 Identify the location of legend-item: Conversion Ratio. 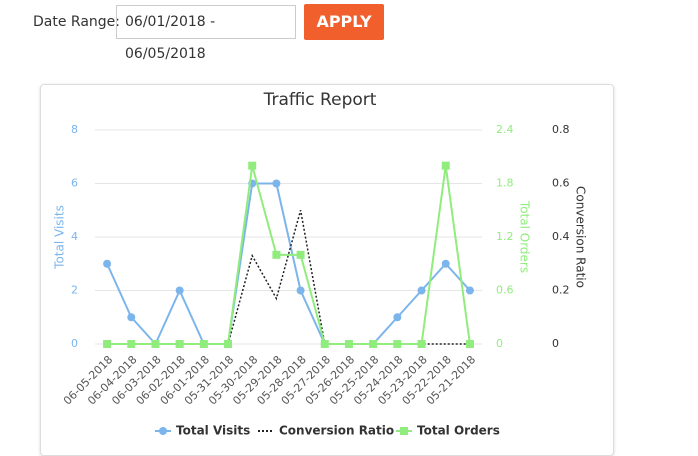
(326, 431).